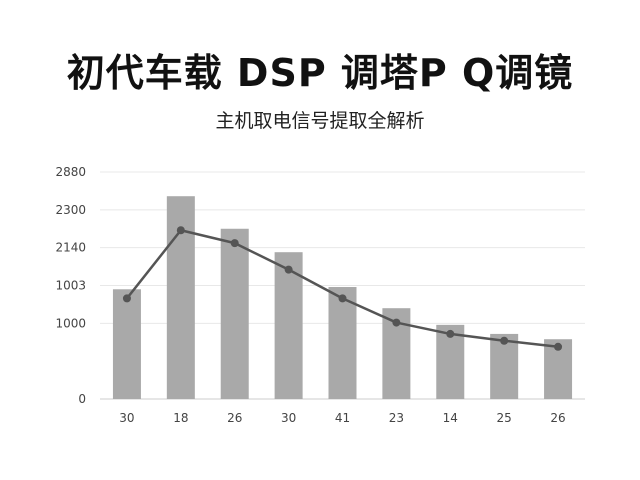 The width and height of the screenshot is (640, 480). I want to click on x-tick-label: 41, so click(342, 418).